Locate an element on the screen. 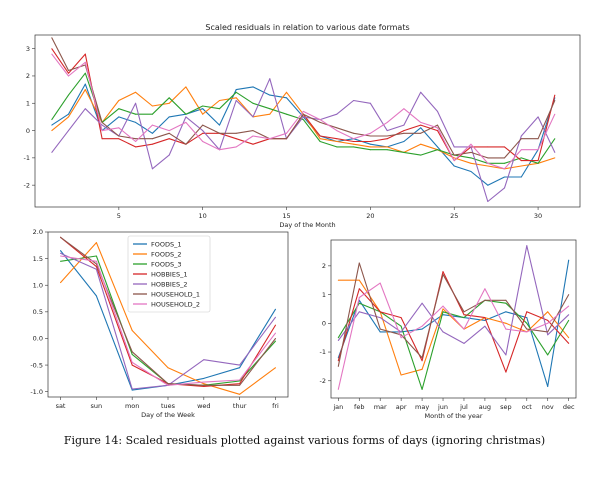 The width and height of the screenshot is (609, 477). y-tick-label: 1.0 is located at coordinates (38, 285).